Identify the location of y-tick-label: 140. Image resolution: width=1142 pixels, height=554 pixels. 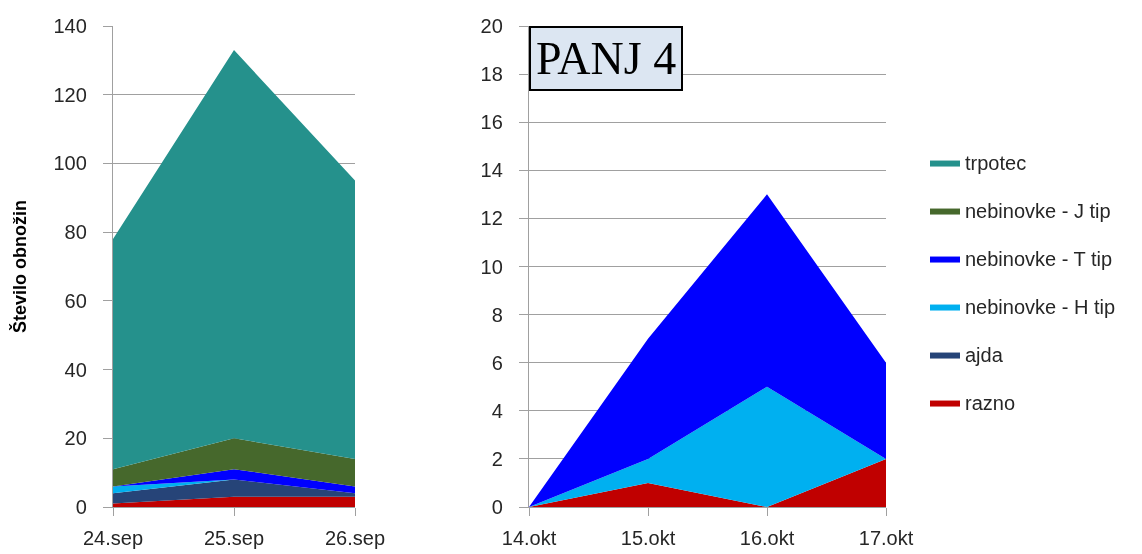
(70, 26).